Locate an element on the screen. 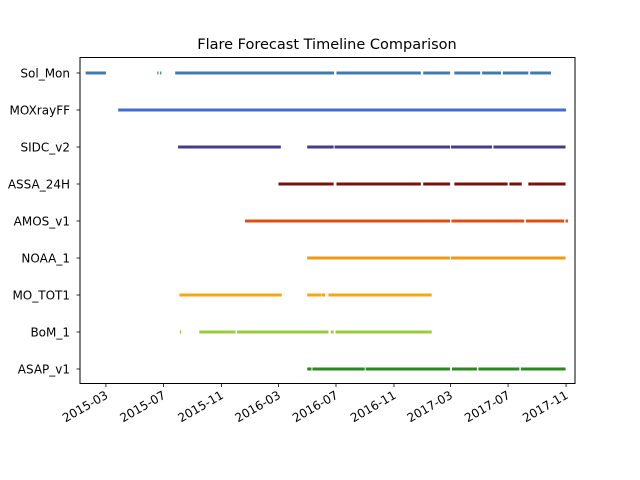 Image resolution: width=640 pixels, height=480 pixels. y-tick-label: ASAP_v1 is located at coordinates (44, 370).